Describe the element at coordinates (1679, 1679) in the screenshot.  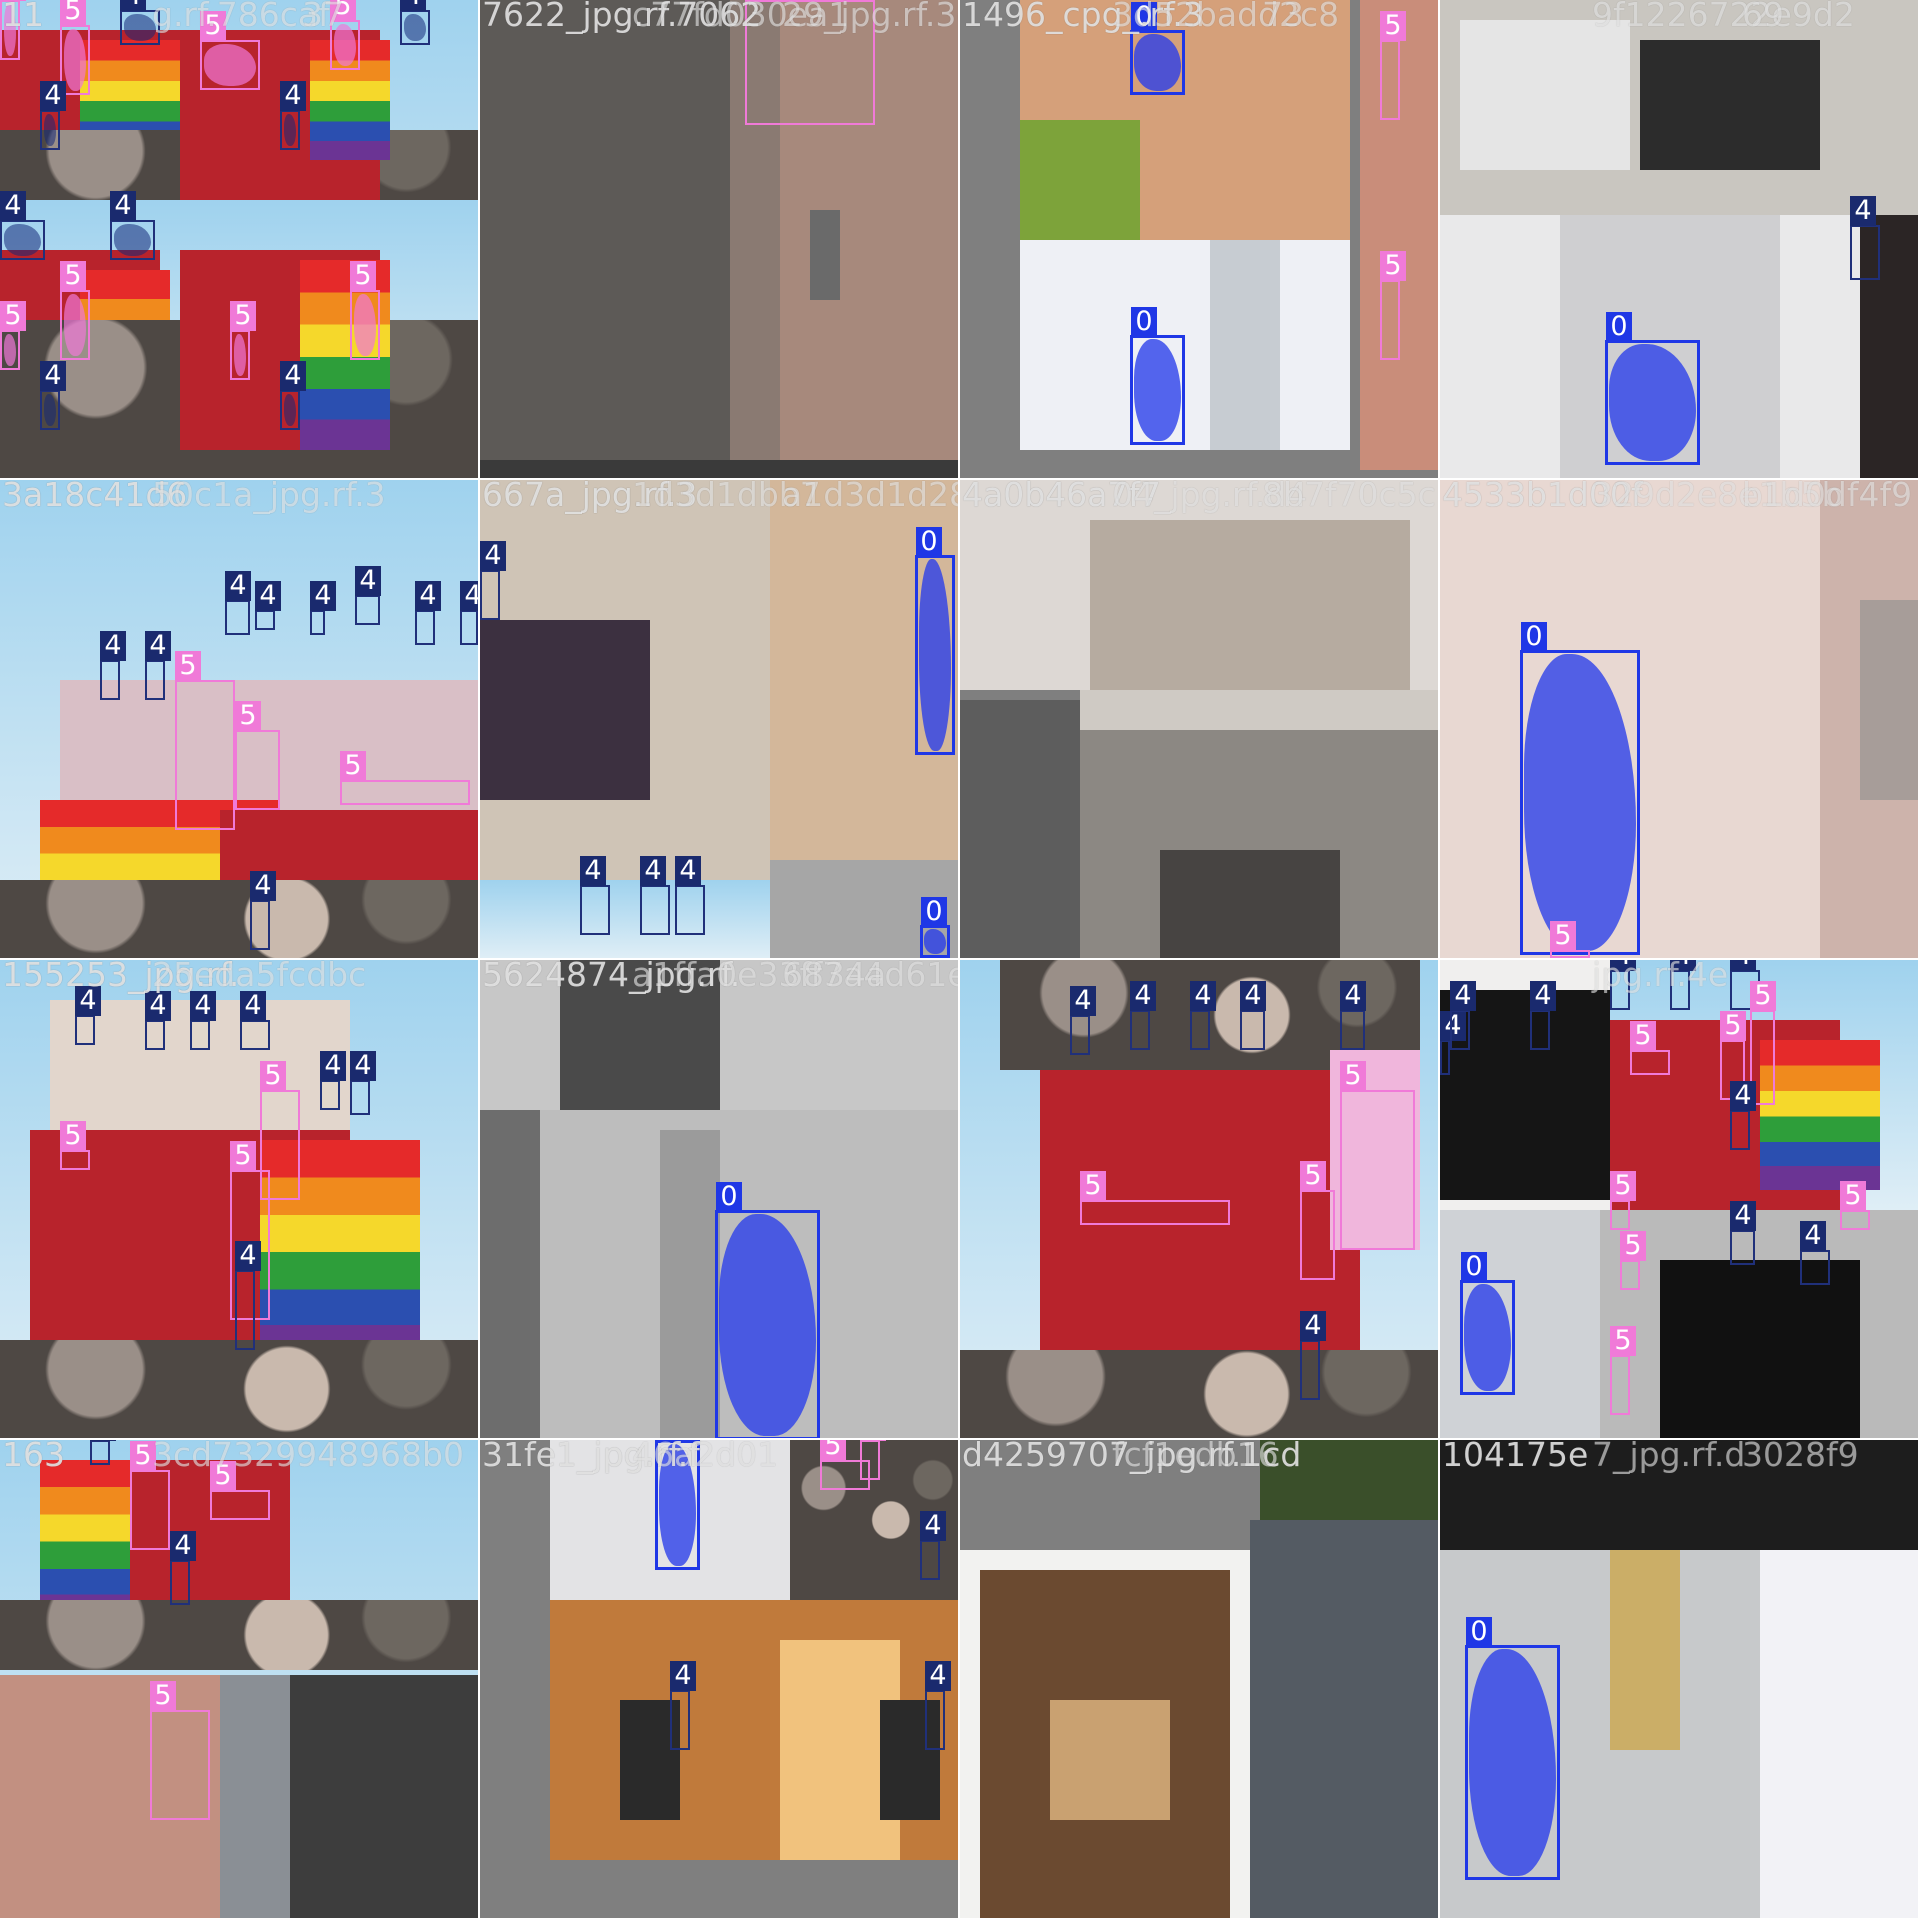
I see `mosaic-tile: 0 104175e 7_jpg.rf.d 3028f9` at that location.